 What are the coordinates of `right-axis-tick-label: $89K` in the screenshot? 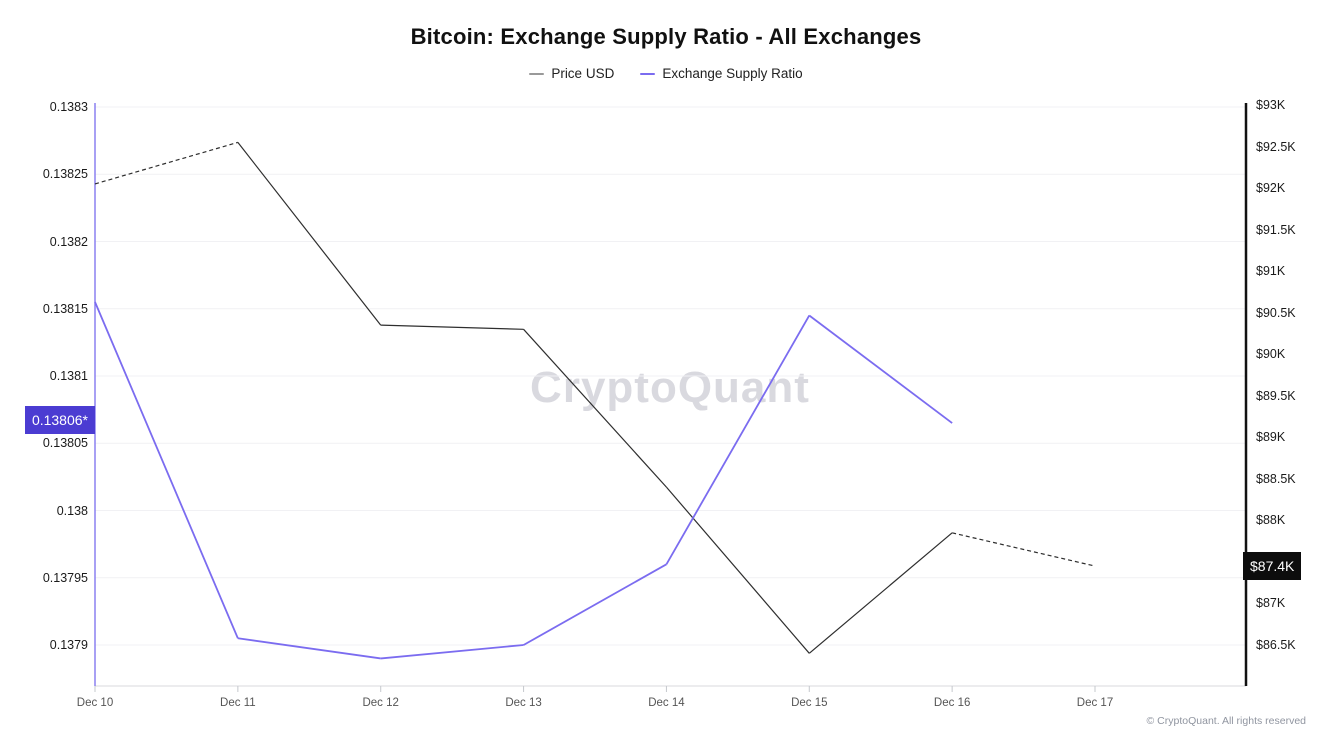 It's located at (1271, 437).